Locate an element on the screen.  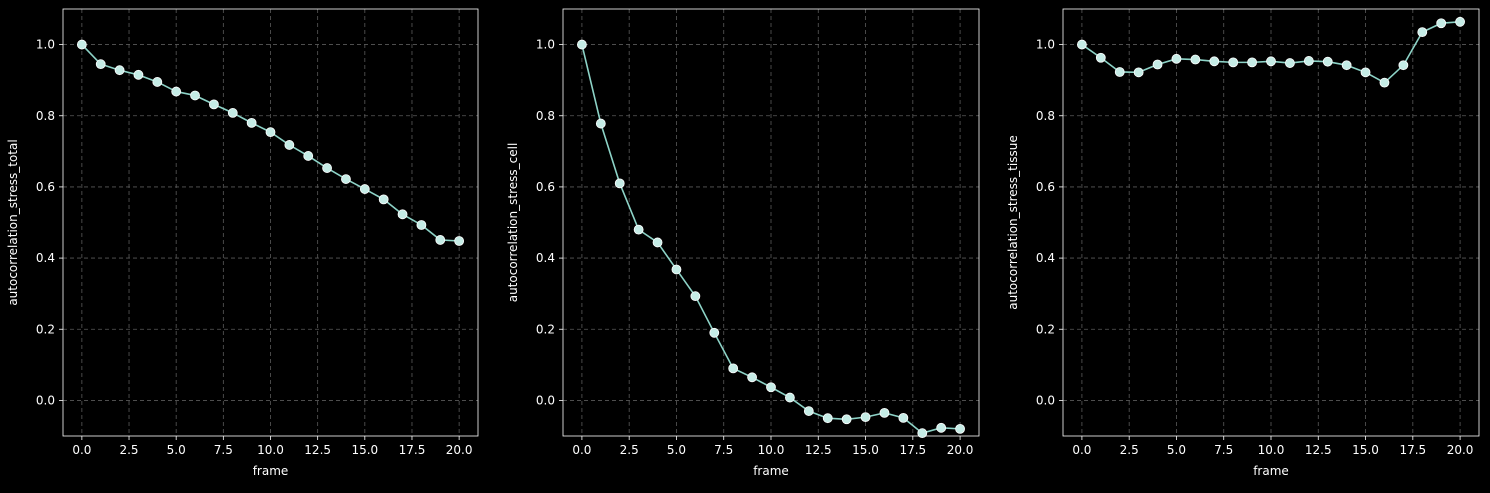
chart-3-xtick-label: 2.5 is located at coordinates (1129, 450).